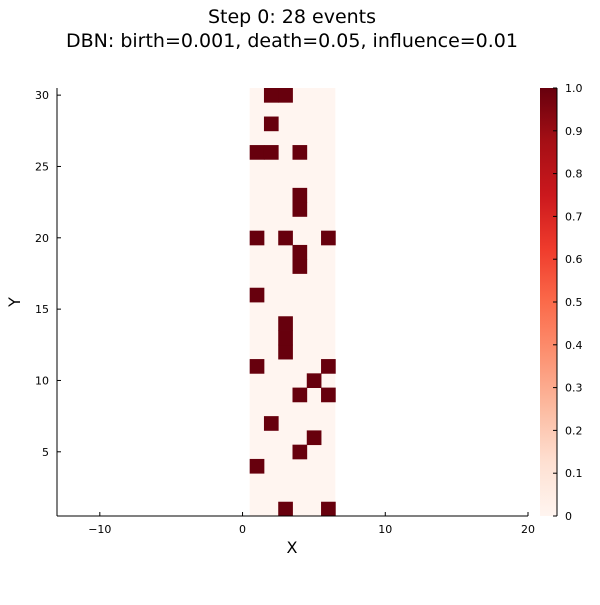 This screenshot has width=600, height=605. Describe the element at coordinates (574, 216) in the screenshot. I see `colorbar-tick-label: 0.7` at that location.